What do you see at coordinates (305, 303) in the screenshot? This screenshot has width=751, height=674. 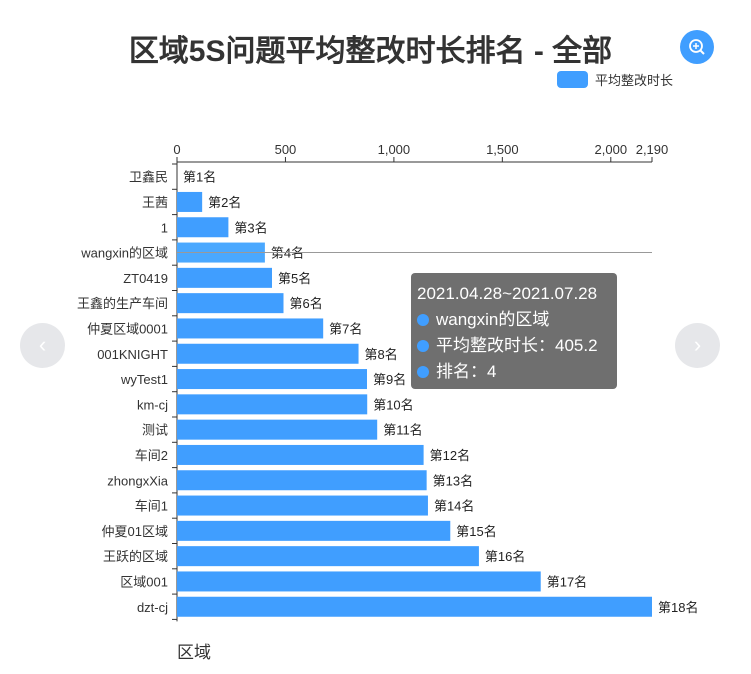 I see `data-label: 第6名` at bounding box center [305, 303].